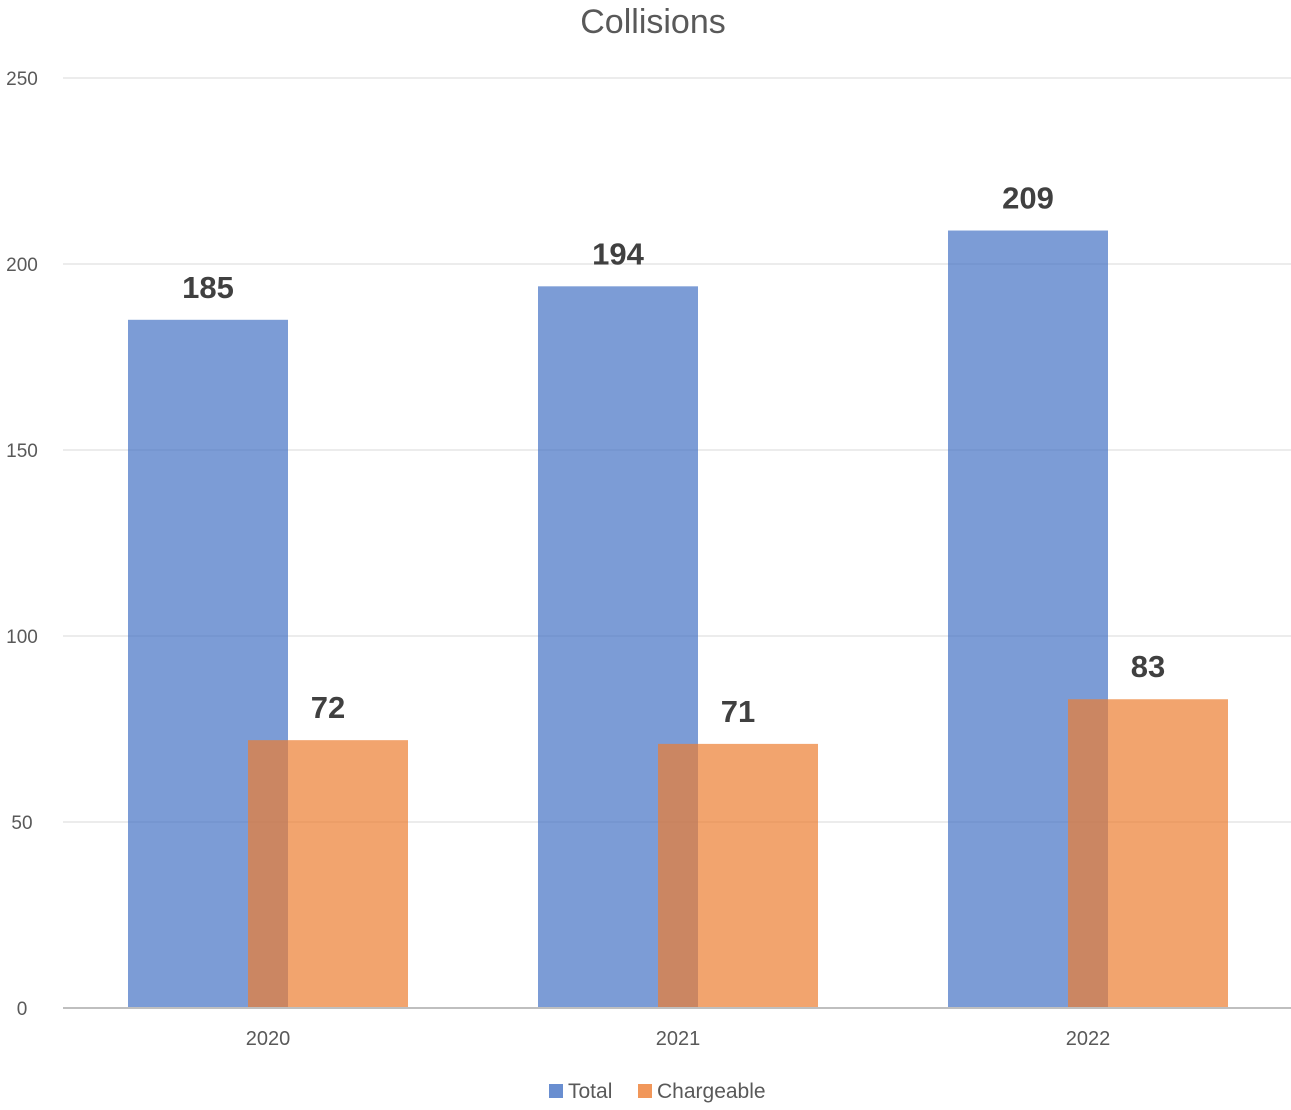 The width and height of the screenshot is (1291, 1110). What do you see at coordinates (22, 544) in the screenshot?
I see `y-axis-ticks: 0 50 100 150 200 250` at bounding box center [22, 544].